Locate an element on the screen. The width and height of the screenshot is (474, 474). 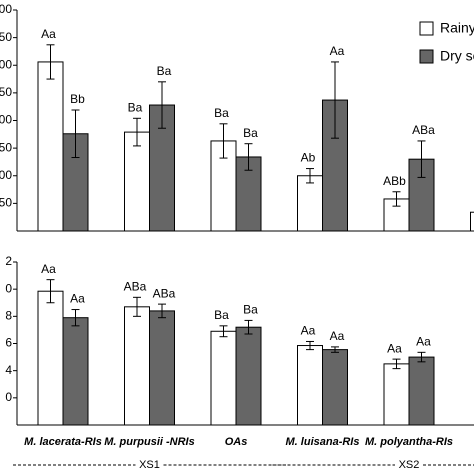
category-label: M. lacerata-RIs is located at coordinates (63, 442).